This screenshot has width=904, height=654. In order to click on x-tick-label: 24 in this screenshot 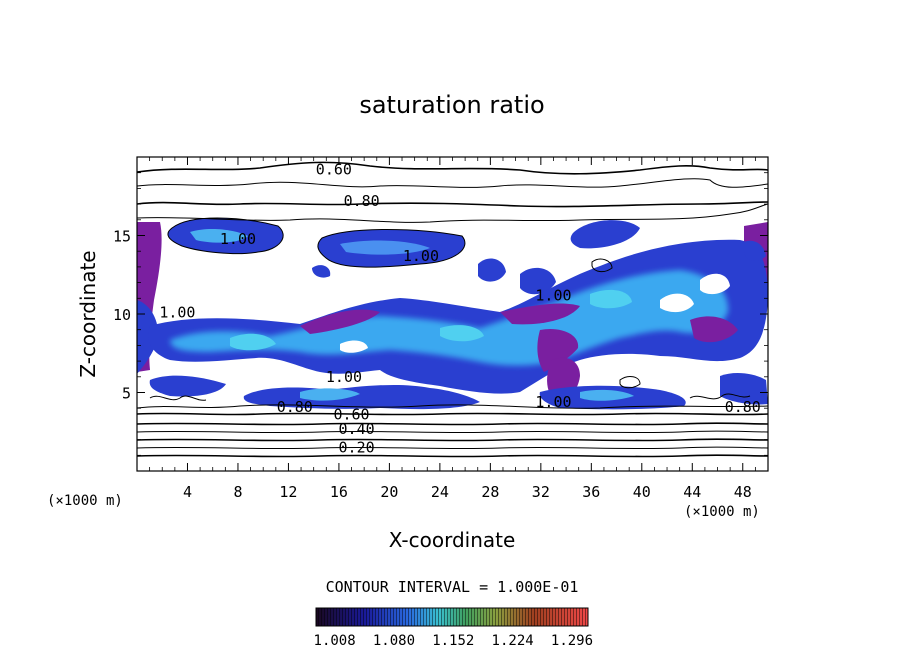, I will do `click(440, 492)`.